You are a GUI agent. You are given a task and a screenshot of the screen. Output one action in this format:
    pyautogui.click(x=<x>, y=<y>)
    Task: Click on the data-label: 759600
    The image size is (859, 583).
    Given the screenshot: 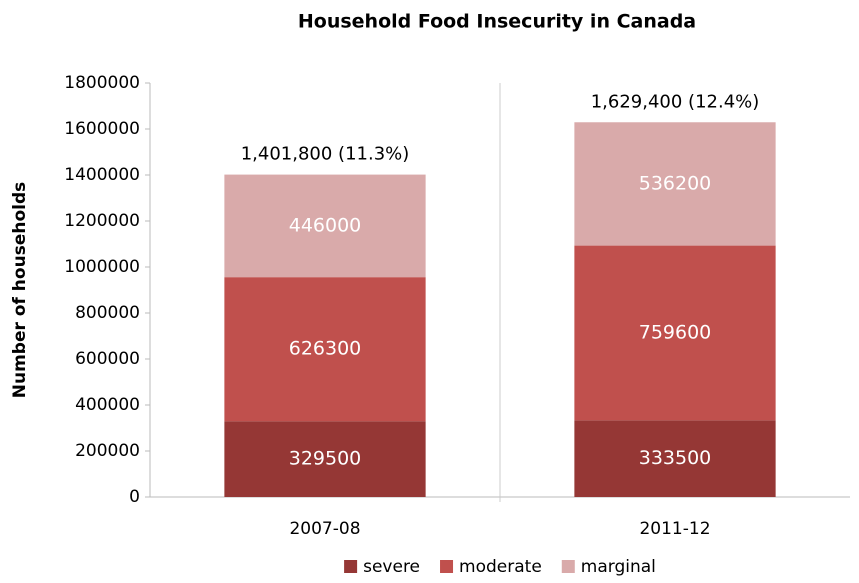 What is the action you would take?
    pyautogui.click(x=675, y=332)
    